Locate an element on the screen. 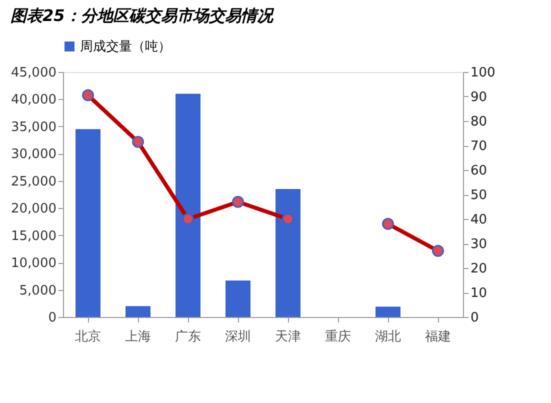  x-tick-label: 福建 is located at coordinates (438, 337).